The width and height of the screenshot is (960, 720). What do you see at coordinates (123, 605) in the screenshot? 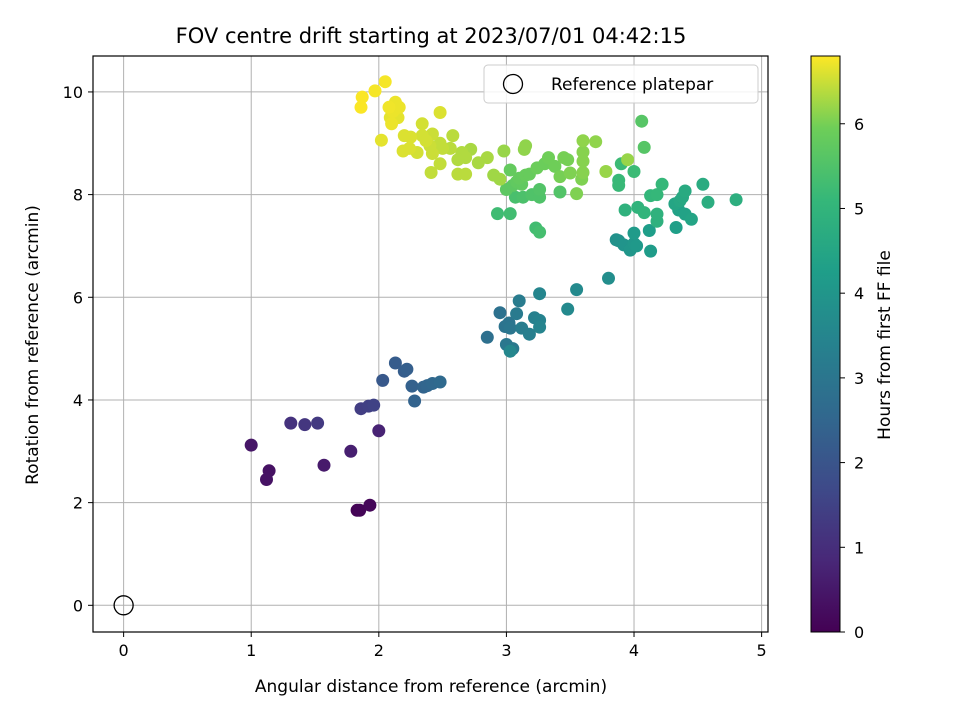
I see `reference-platepar-marker` at bounding box center [123, 605].